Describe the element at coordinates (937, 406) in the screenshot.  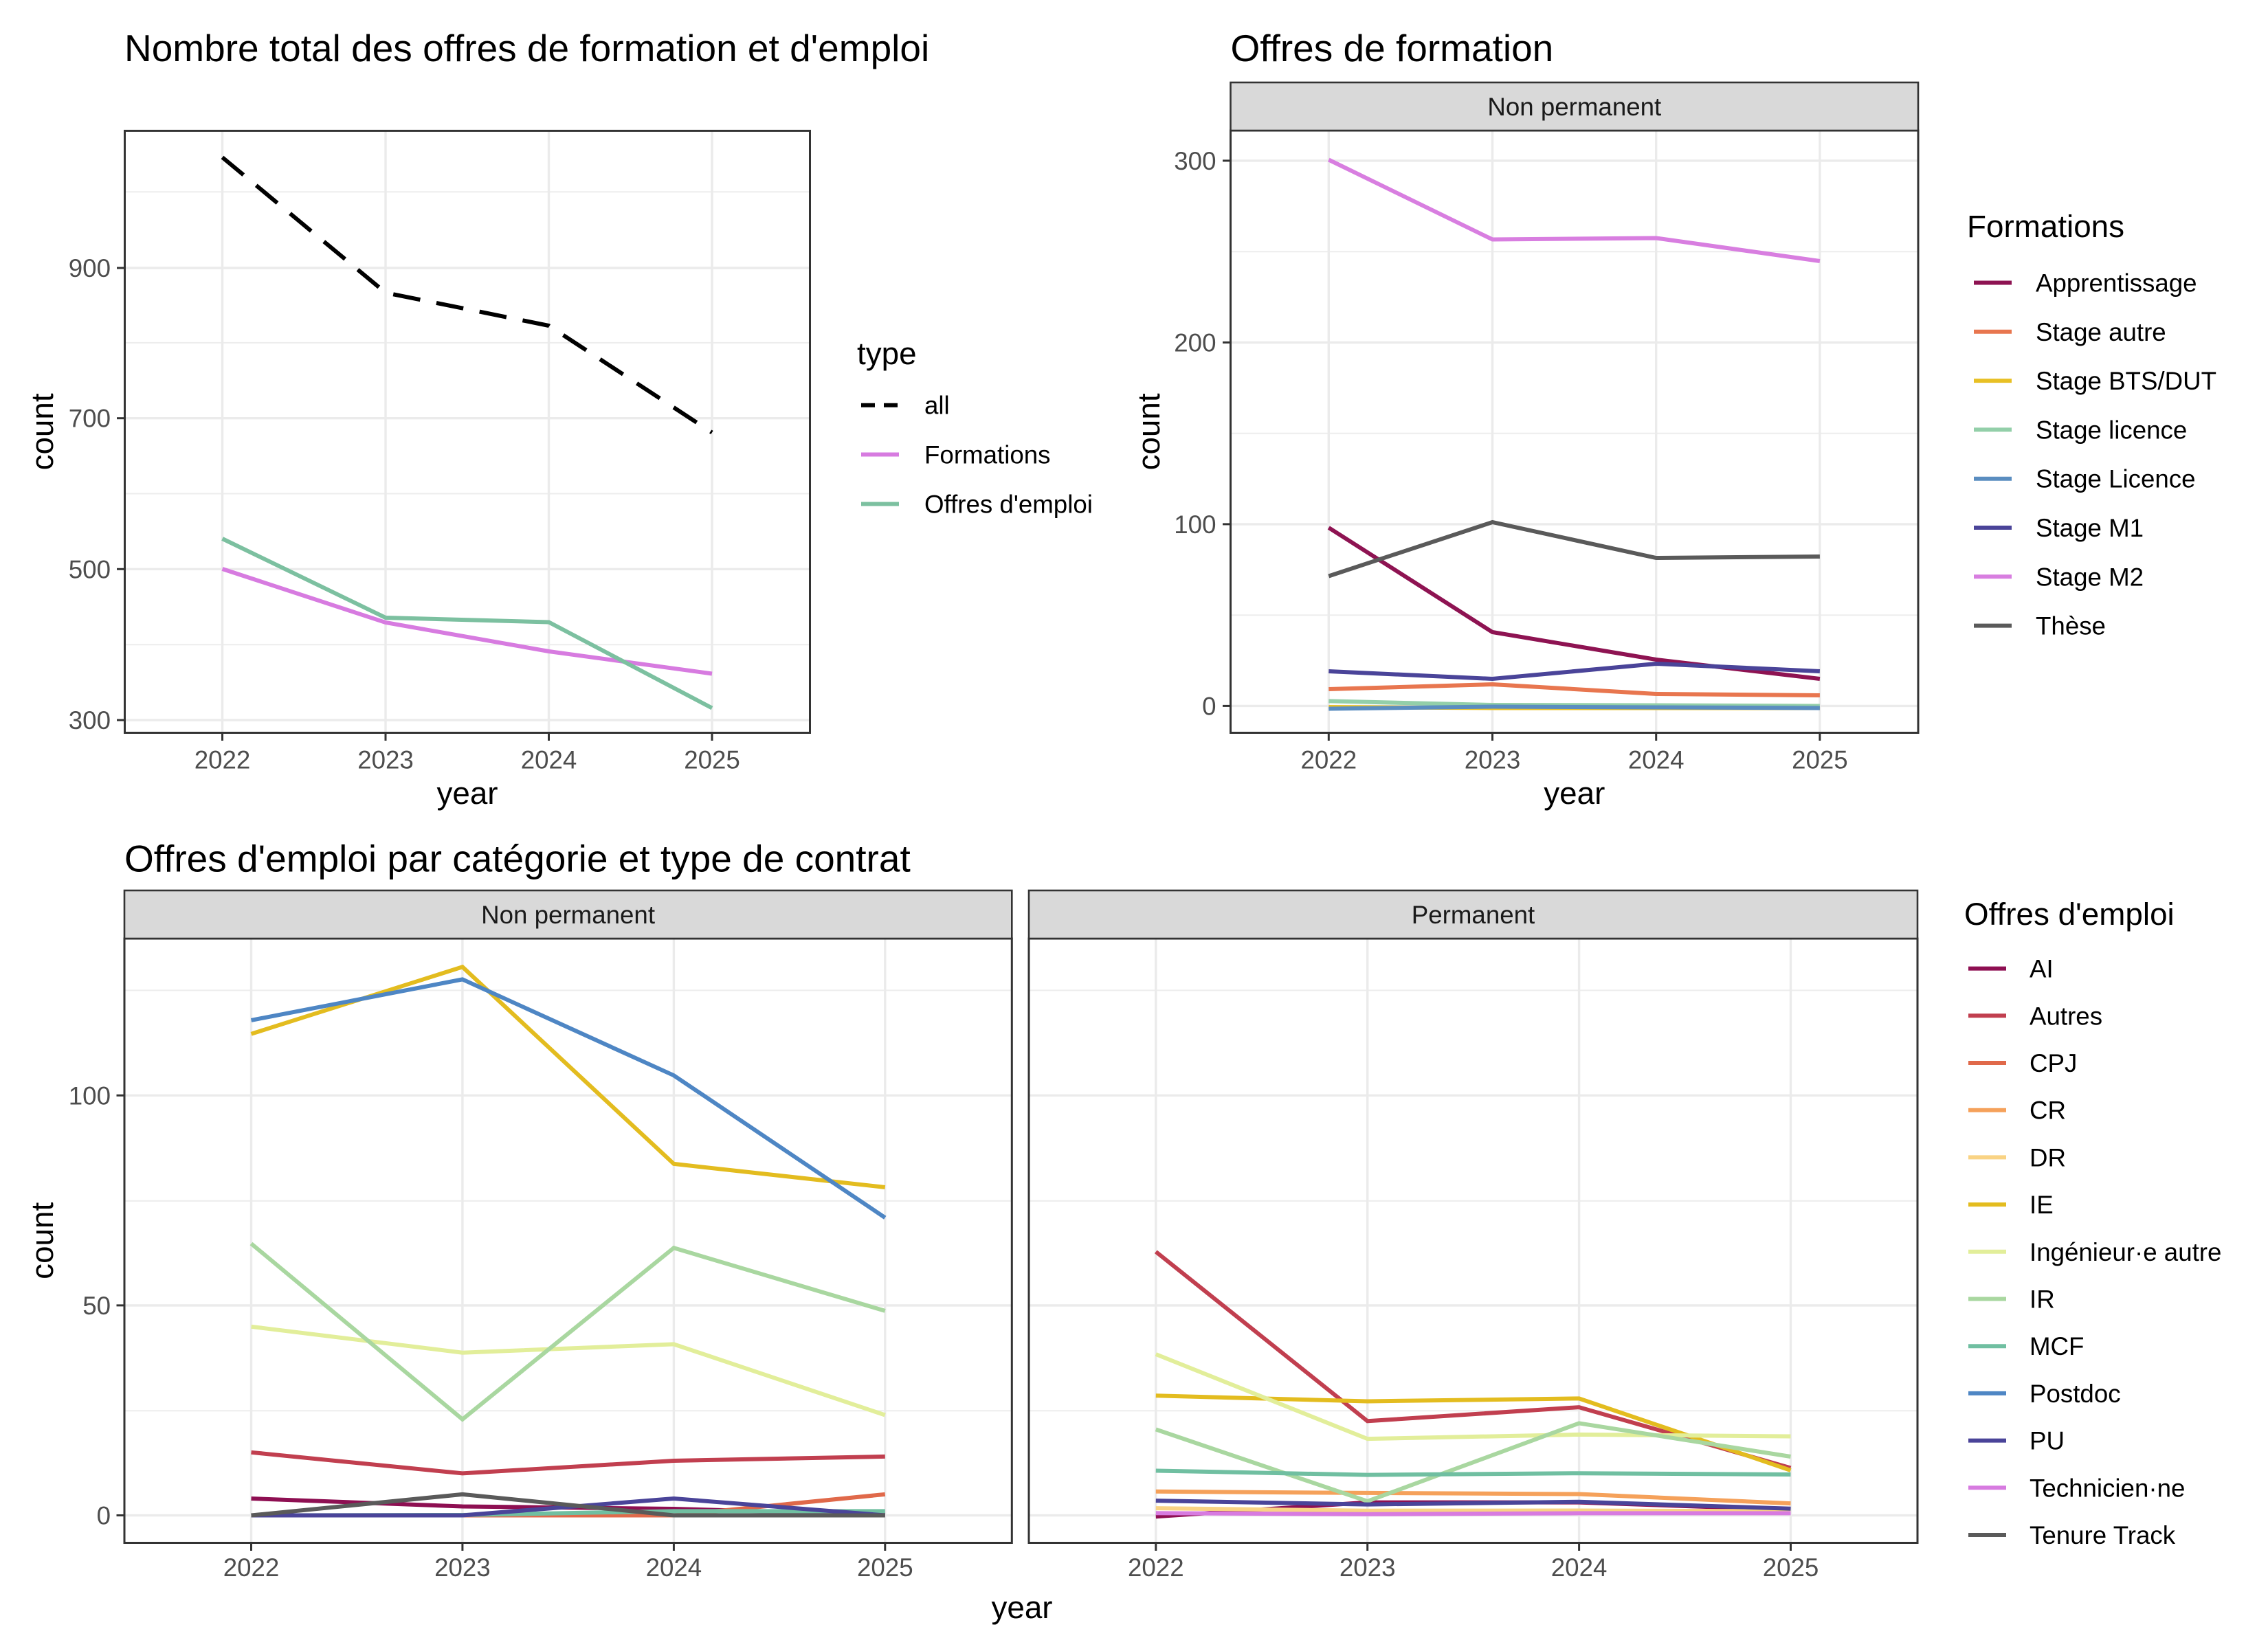
I see `svg-text: all` at that location.